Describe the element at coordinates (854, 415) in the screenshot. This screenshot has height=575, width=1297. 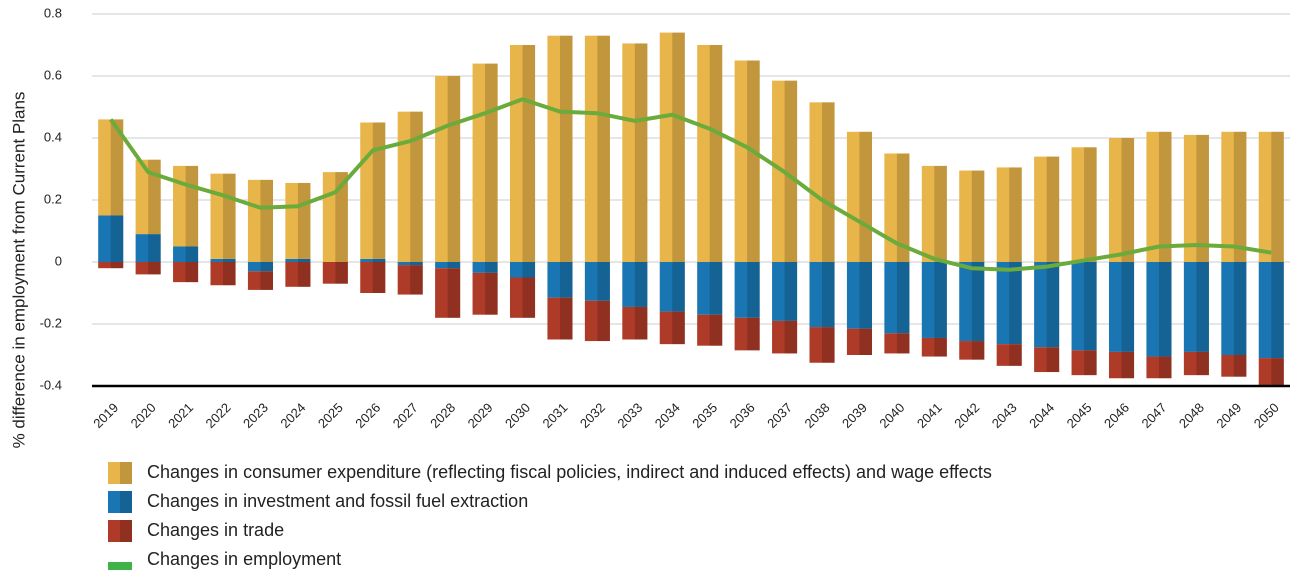
I see `x-tick-label: 2039` at that location.